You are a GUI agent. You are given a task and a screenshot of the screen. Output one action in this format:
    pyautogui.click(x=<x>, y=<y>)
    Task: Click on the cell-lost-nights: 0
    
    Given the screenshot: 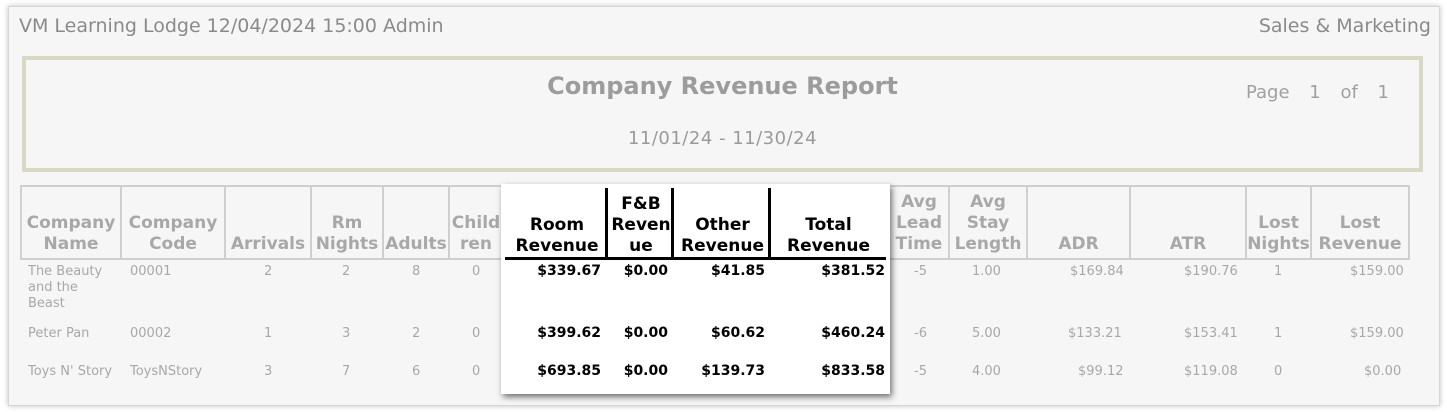 What is the action you would take?
    pyautogui.click(x=1278, y=371)
    